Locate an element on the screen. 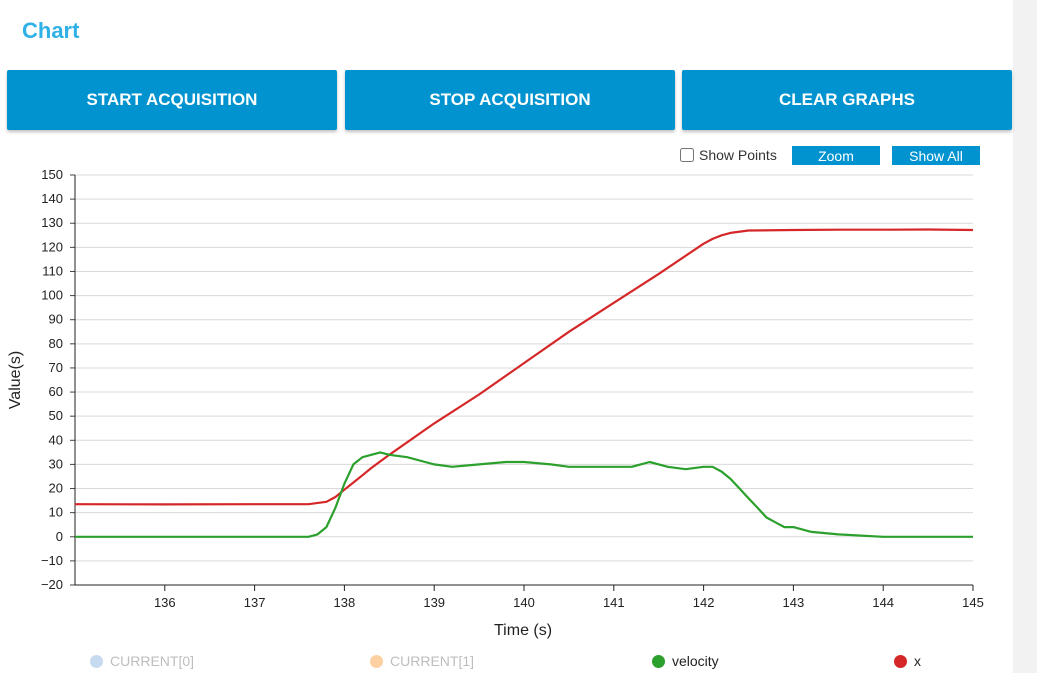 This screenshot has width=1037, height=673. y-tick-label: 30 is located at coordinates (56, 463).